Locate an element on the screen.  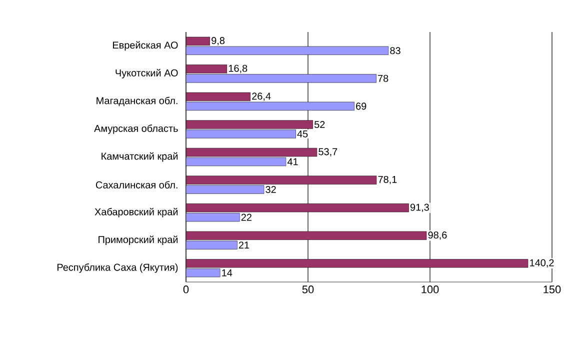
data-label: 14 is located at coordinates (227, 272).